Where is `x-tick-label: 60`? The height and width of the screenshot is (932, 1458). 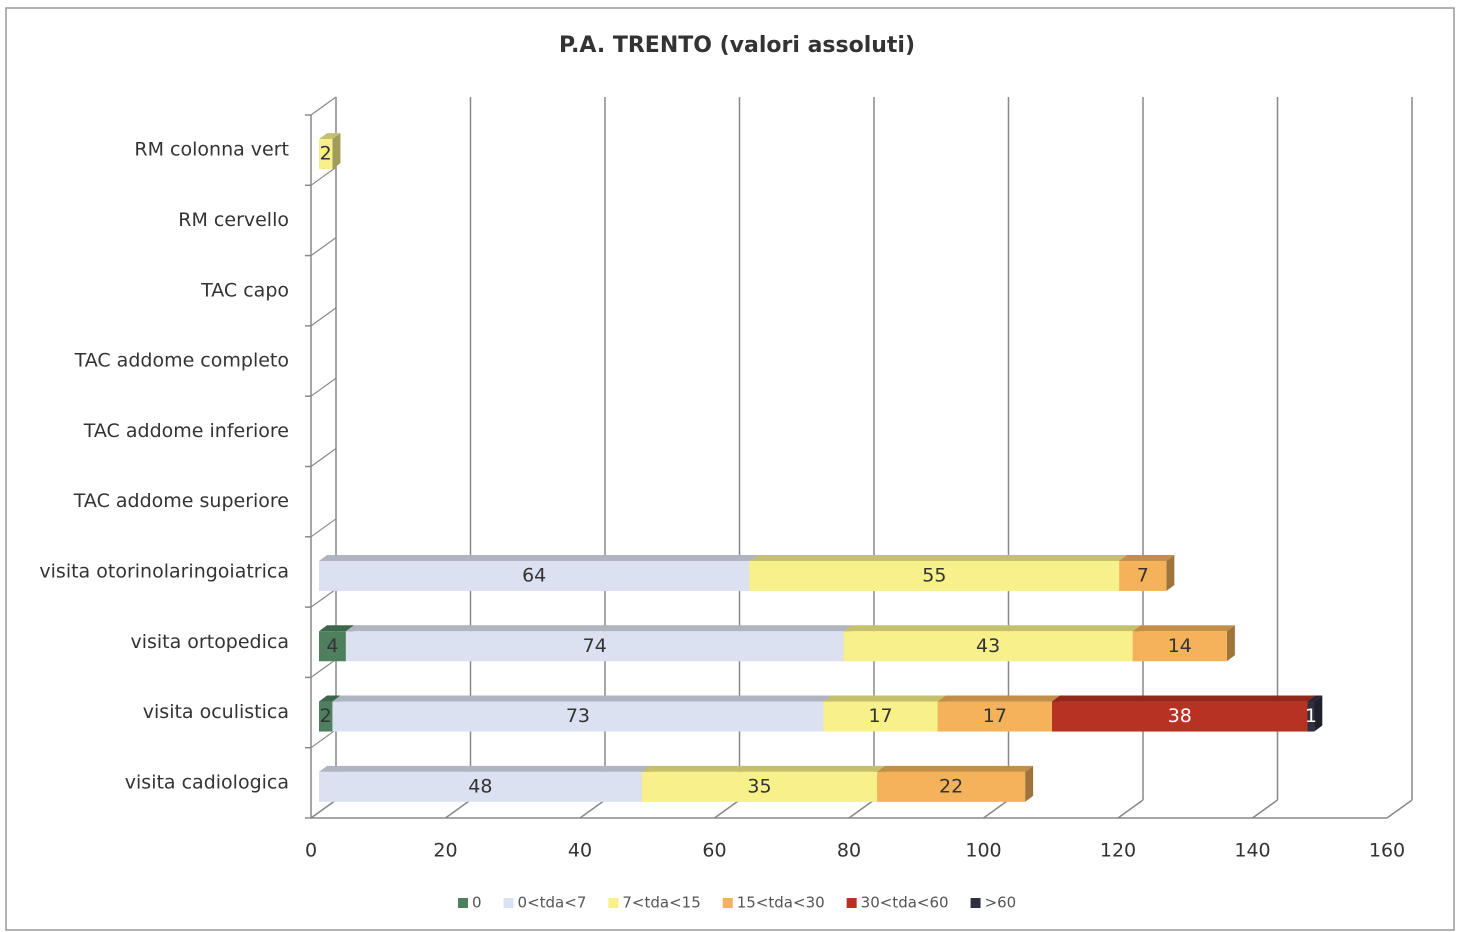
x-tick-label: 60 is located at coordinates (714, 851).